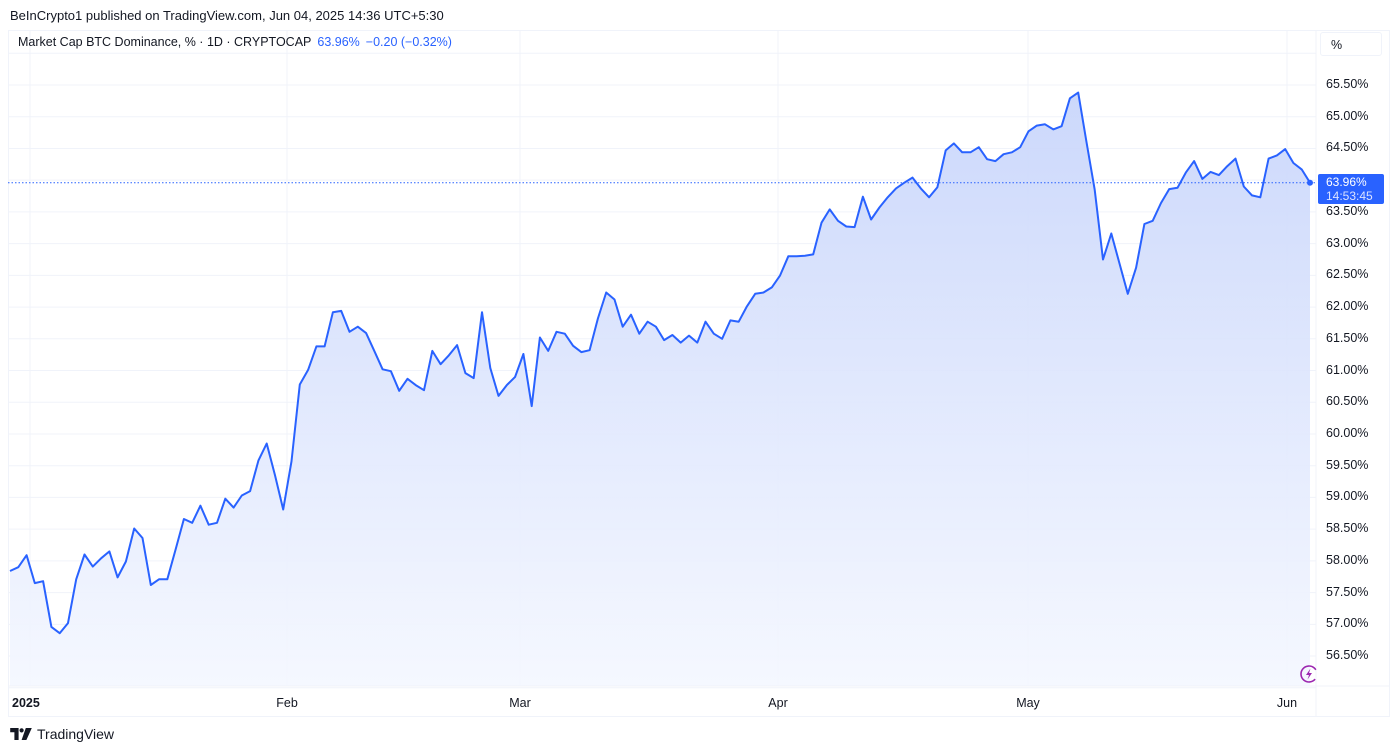  Describe the element at coordinates (1287, 703) in the screenshot. I see `time-axis-label: Jun` at that location.